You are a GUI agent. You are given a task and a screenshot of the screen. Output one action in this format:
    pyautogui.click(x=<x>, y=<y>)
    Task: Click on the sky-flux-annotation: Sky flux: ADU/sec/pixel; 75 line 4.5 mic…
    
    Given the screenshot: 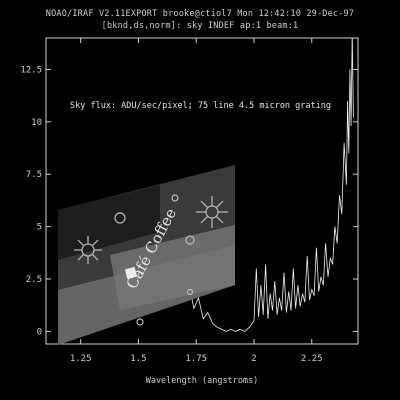 What is the action you would take?
    pyautogui.click(x=200, y=106)
    